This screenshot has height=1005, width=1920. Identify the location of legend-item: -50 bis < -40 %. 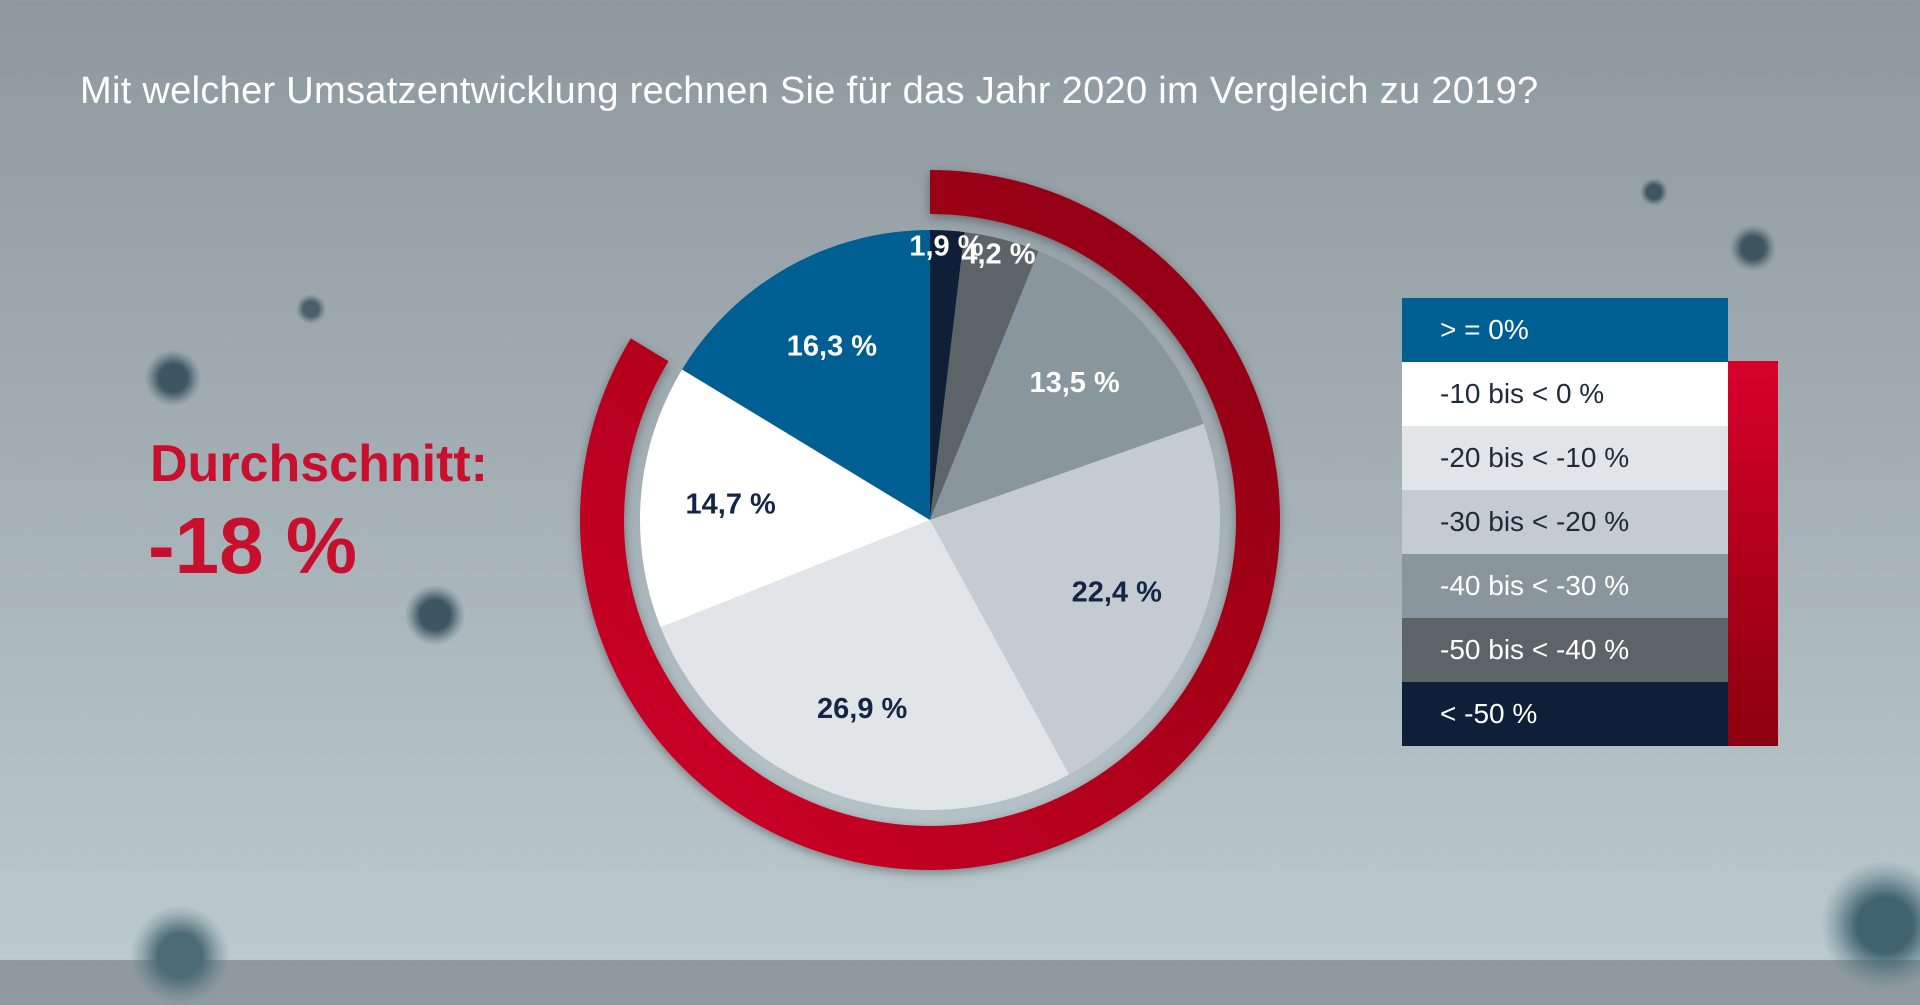
(1565, 650).